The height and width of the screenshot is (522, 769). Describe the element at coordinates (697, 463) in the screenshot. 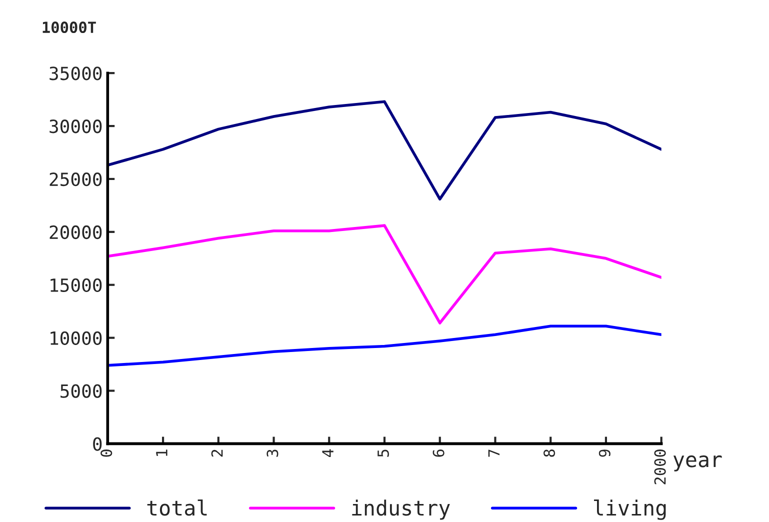

I see `x-axis-title: year` at that location.